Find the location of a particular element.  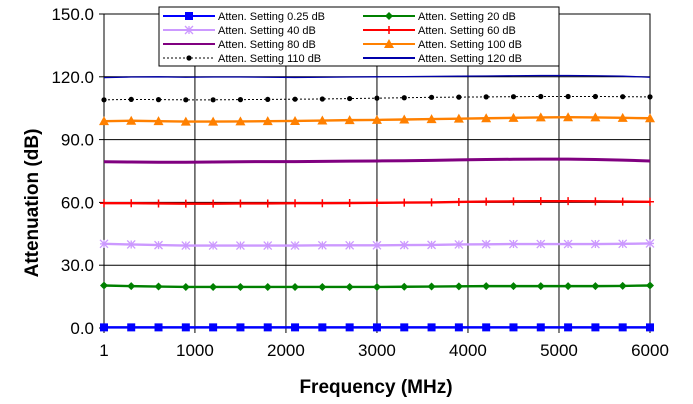

legend-box is located at coordinates (359, 36).